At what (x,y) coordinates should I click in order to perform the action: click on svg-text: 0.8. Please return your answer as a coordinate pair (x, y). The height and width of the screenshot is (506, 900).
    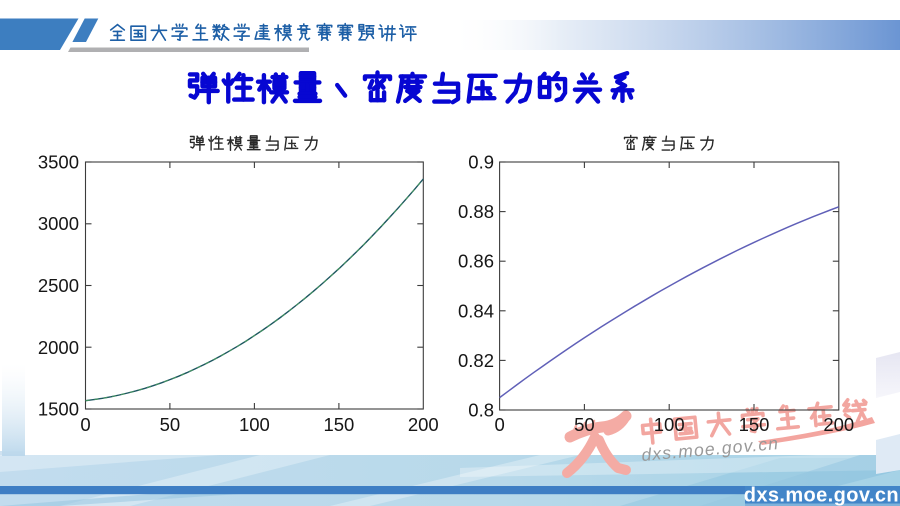
    Looking at the image, I should click on (481, 410).